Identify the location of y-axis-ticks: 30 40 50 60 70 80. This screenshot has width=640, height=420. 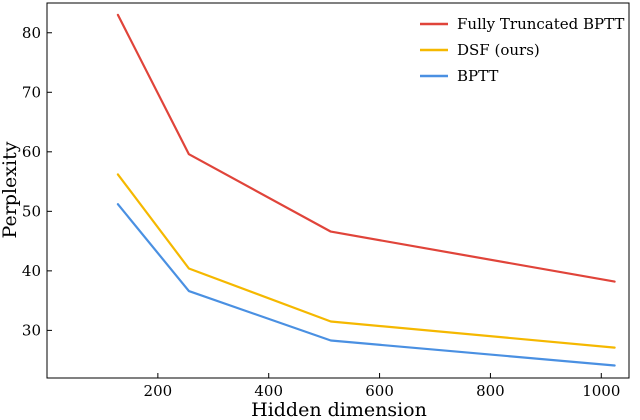
(37, 181).